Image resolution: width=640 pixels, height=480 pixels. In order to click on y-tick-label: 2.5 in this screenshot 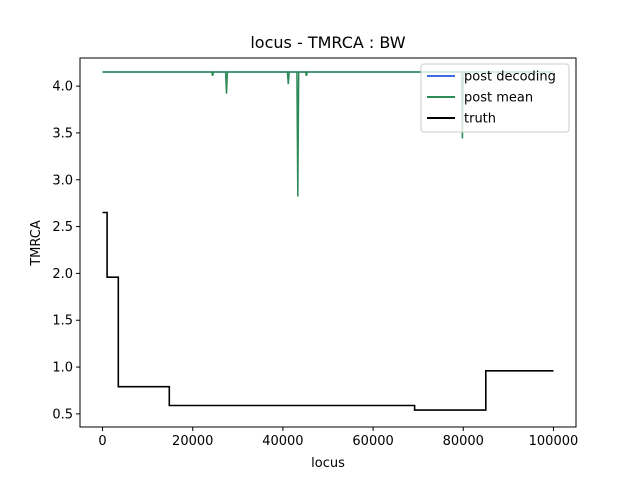, I will do `click(62, 227)`.